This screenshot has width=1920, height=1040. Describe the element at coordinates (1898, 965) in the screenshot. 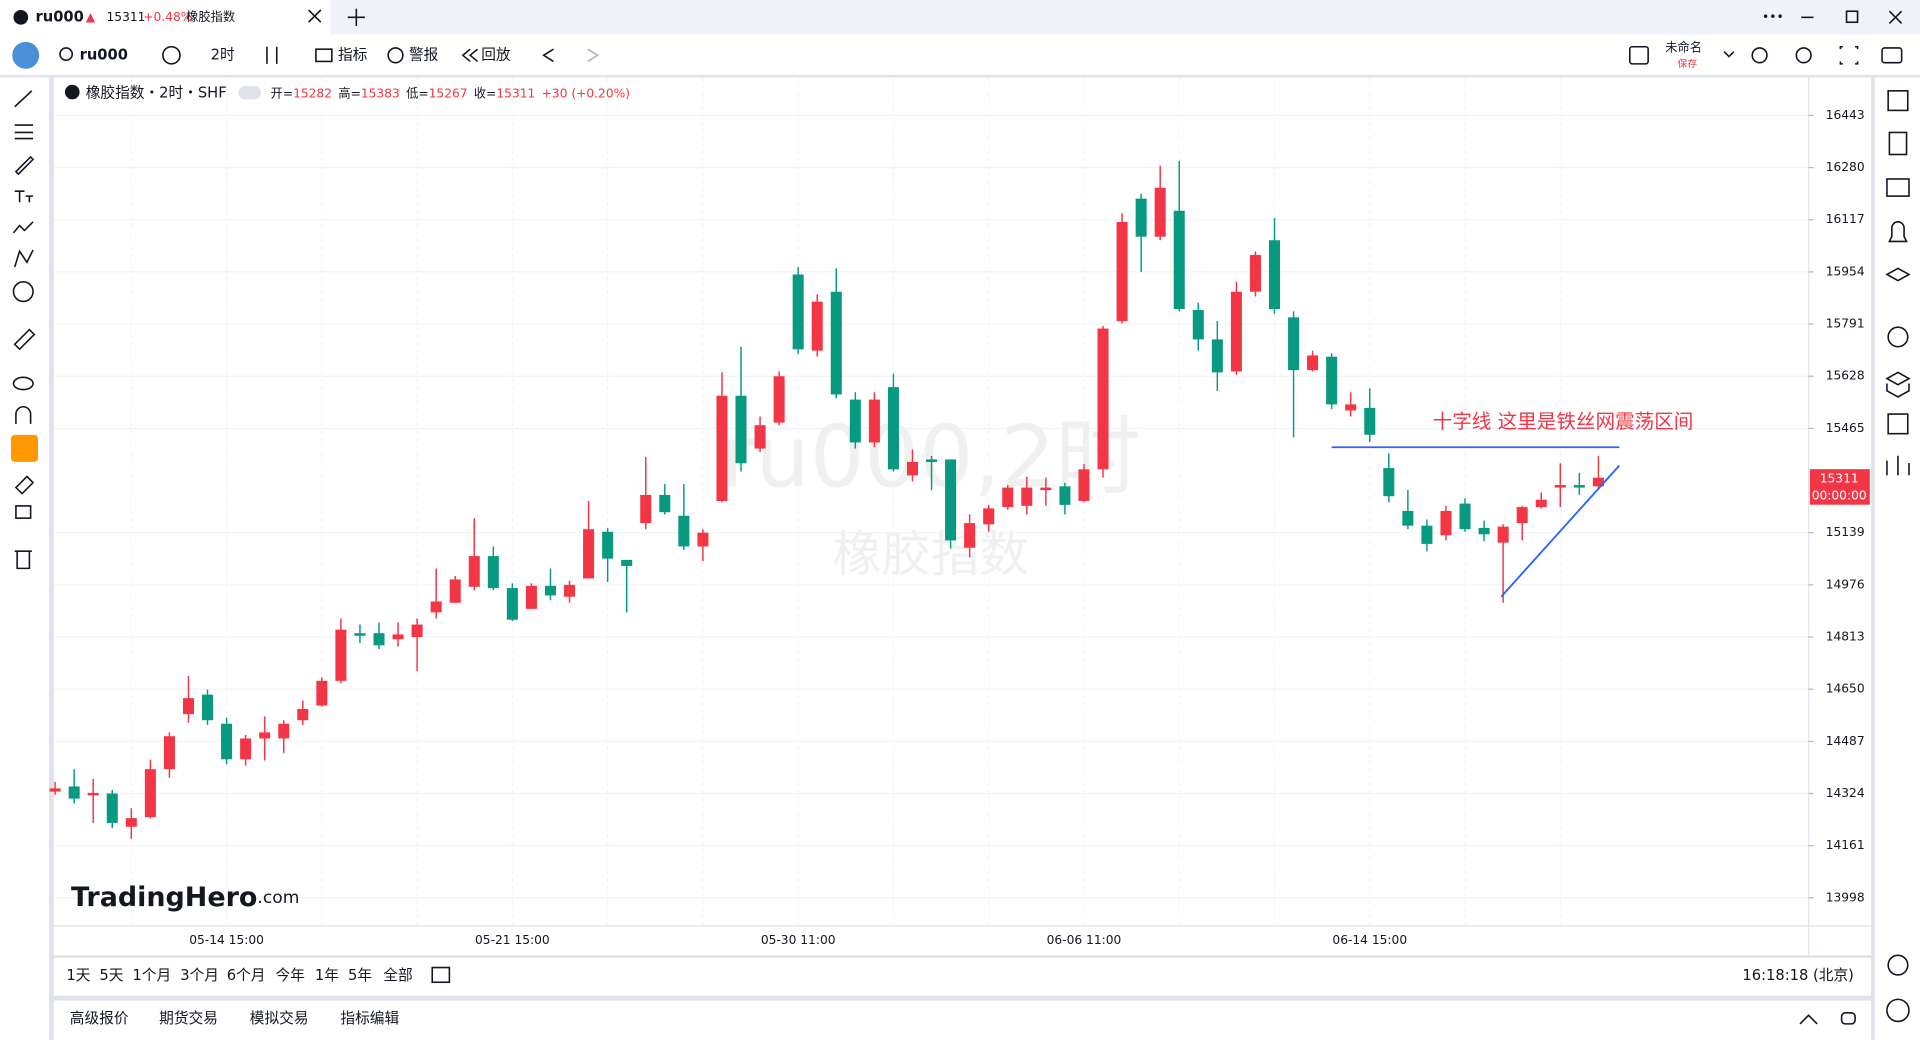

I see `support` at that location.